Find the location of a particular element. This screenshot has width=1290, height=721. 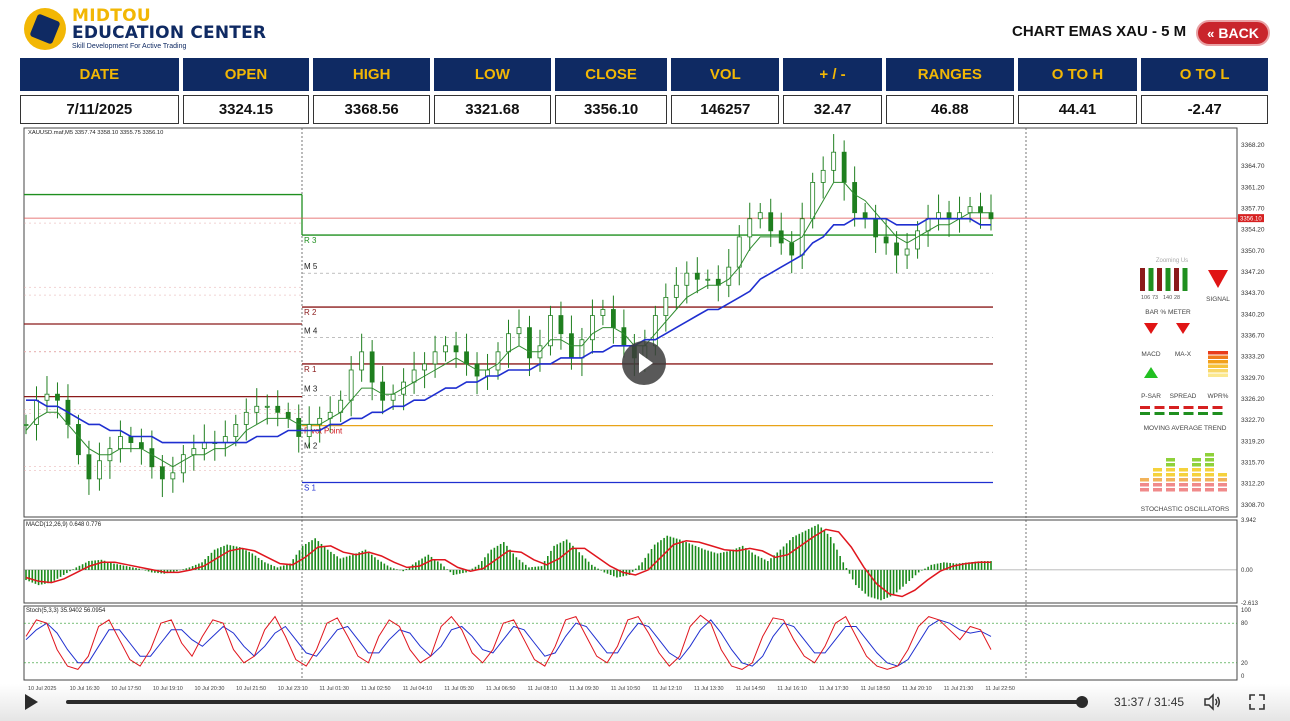

progress-track is located at coordinates (577, 702).